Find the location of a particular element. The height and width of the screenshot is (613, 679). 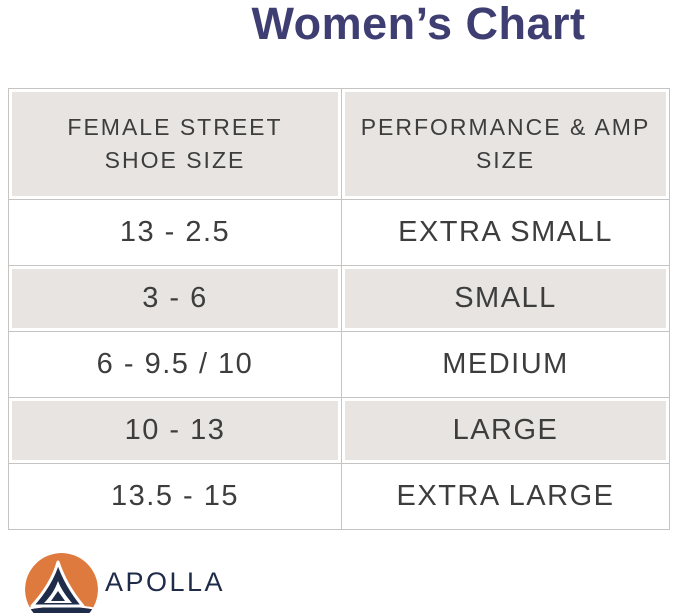

table-row: 13 - 2.5 EXTRA SMALL is located at coordinates (339, 232).